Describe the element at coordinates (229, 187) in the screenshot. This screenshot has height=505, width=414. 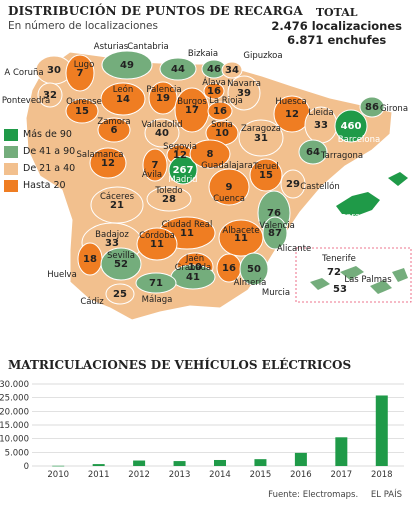
I see `province-value: 9` at that location.